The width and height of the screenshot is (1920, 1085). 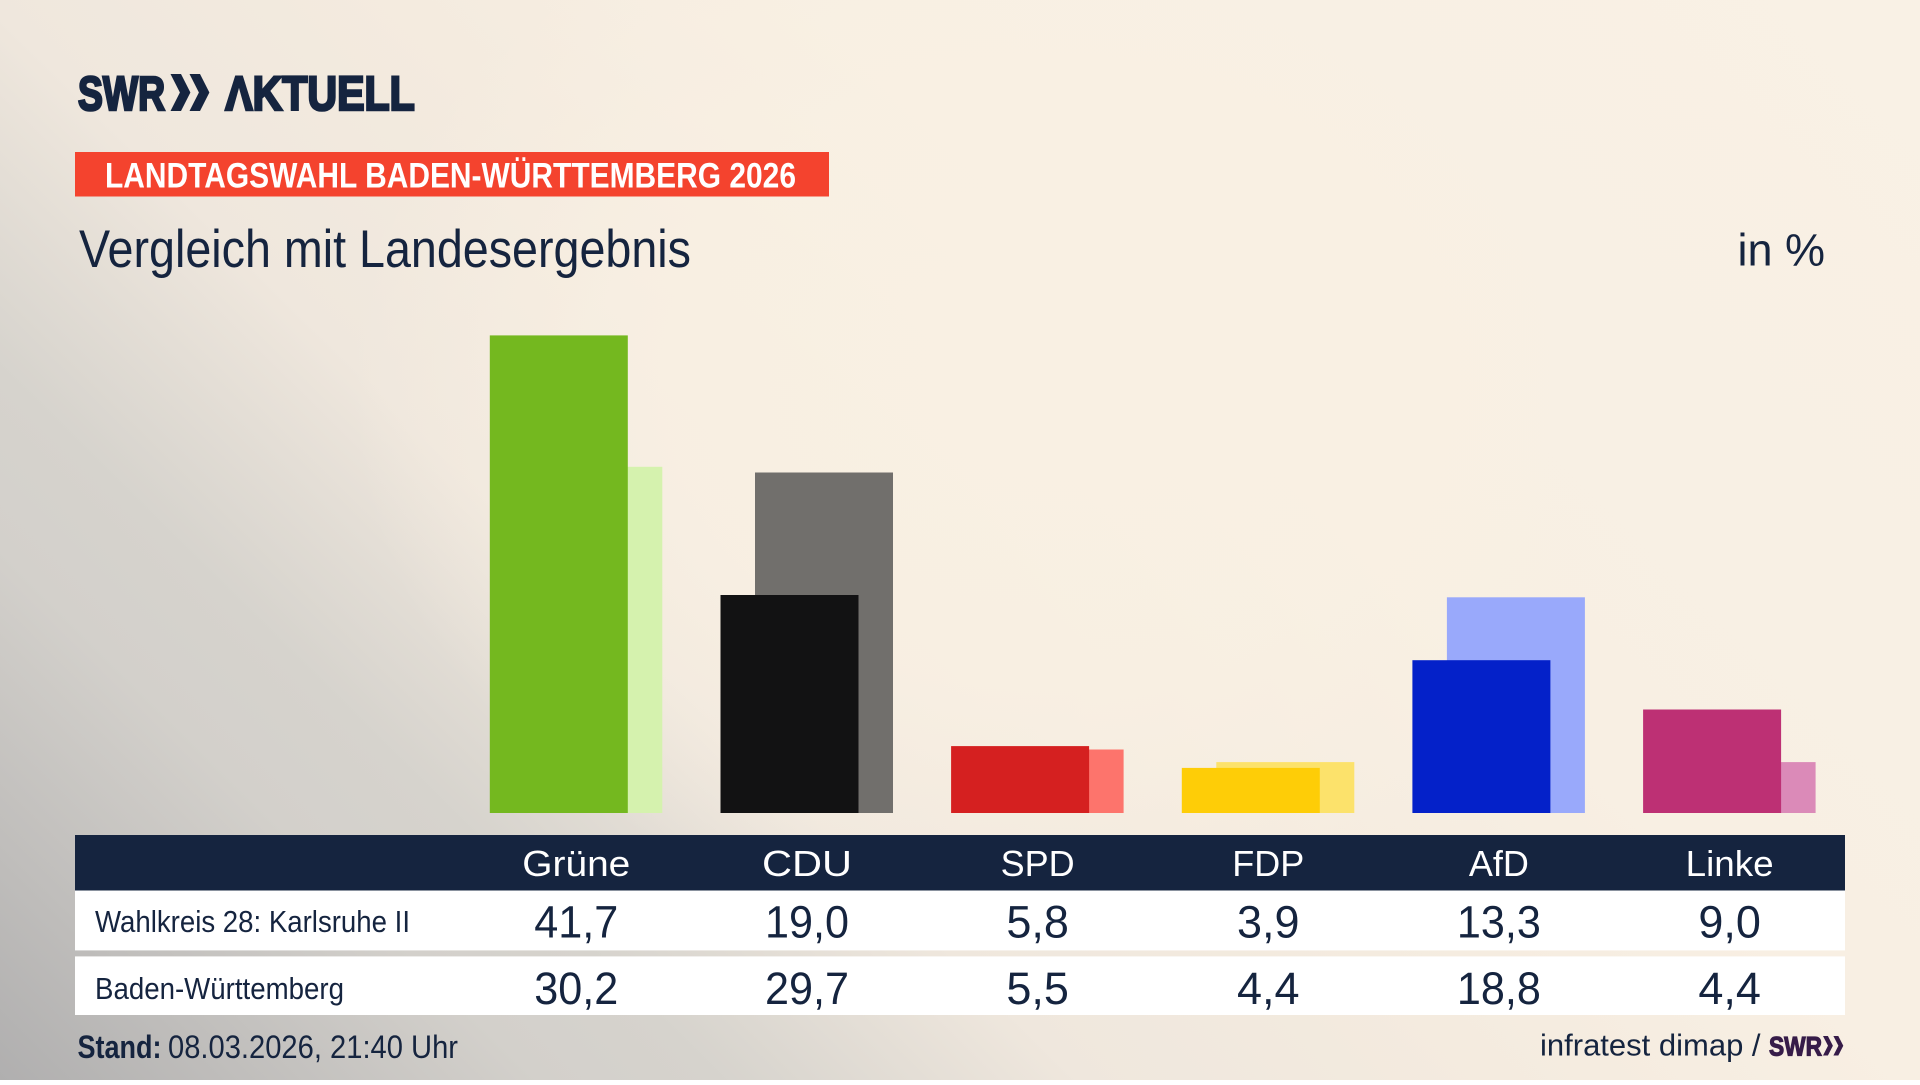 I want to click on svg-text: Linke, so click(x=1730, y=863).